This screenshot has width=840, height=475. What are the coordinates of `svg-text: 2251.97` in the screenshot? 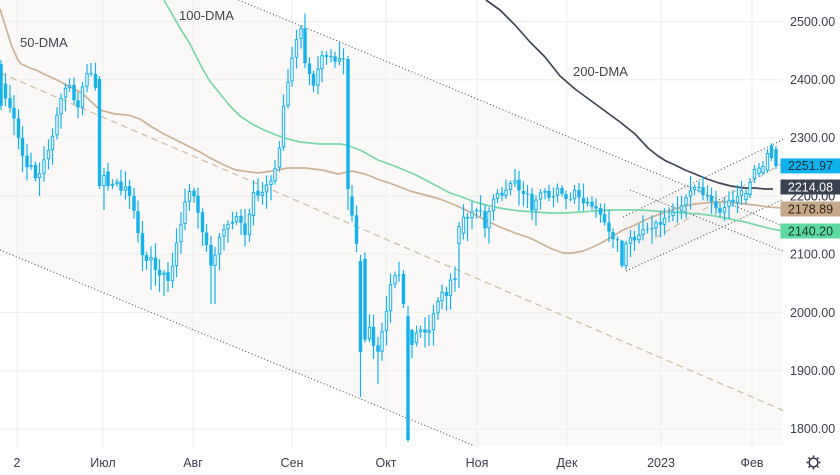 It's located at (810, 166).